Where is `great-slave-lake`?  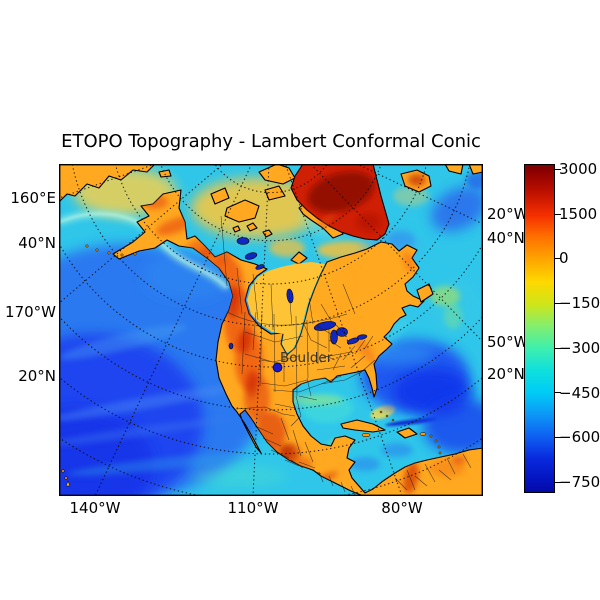 great-slave-lake is located at coordinates (251, 256).